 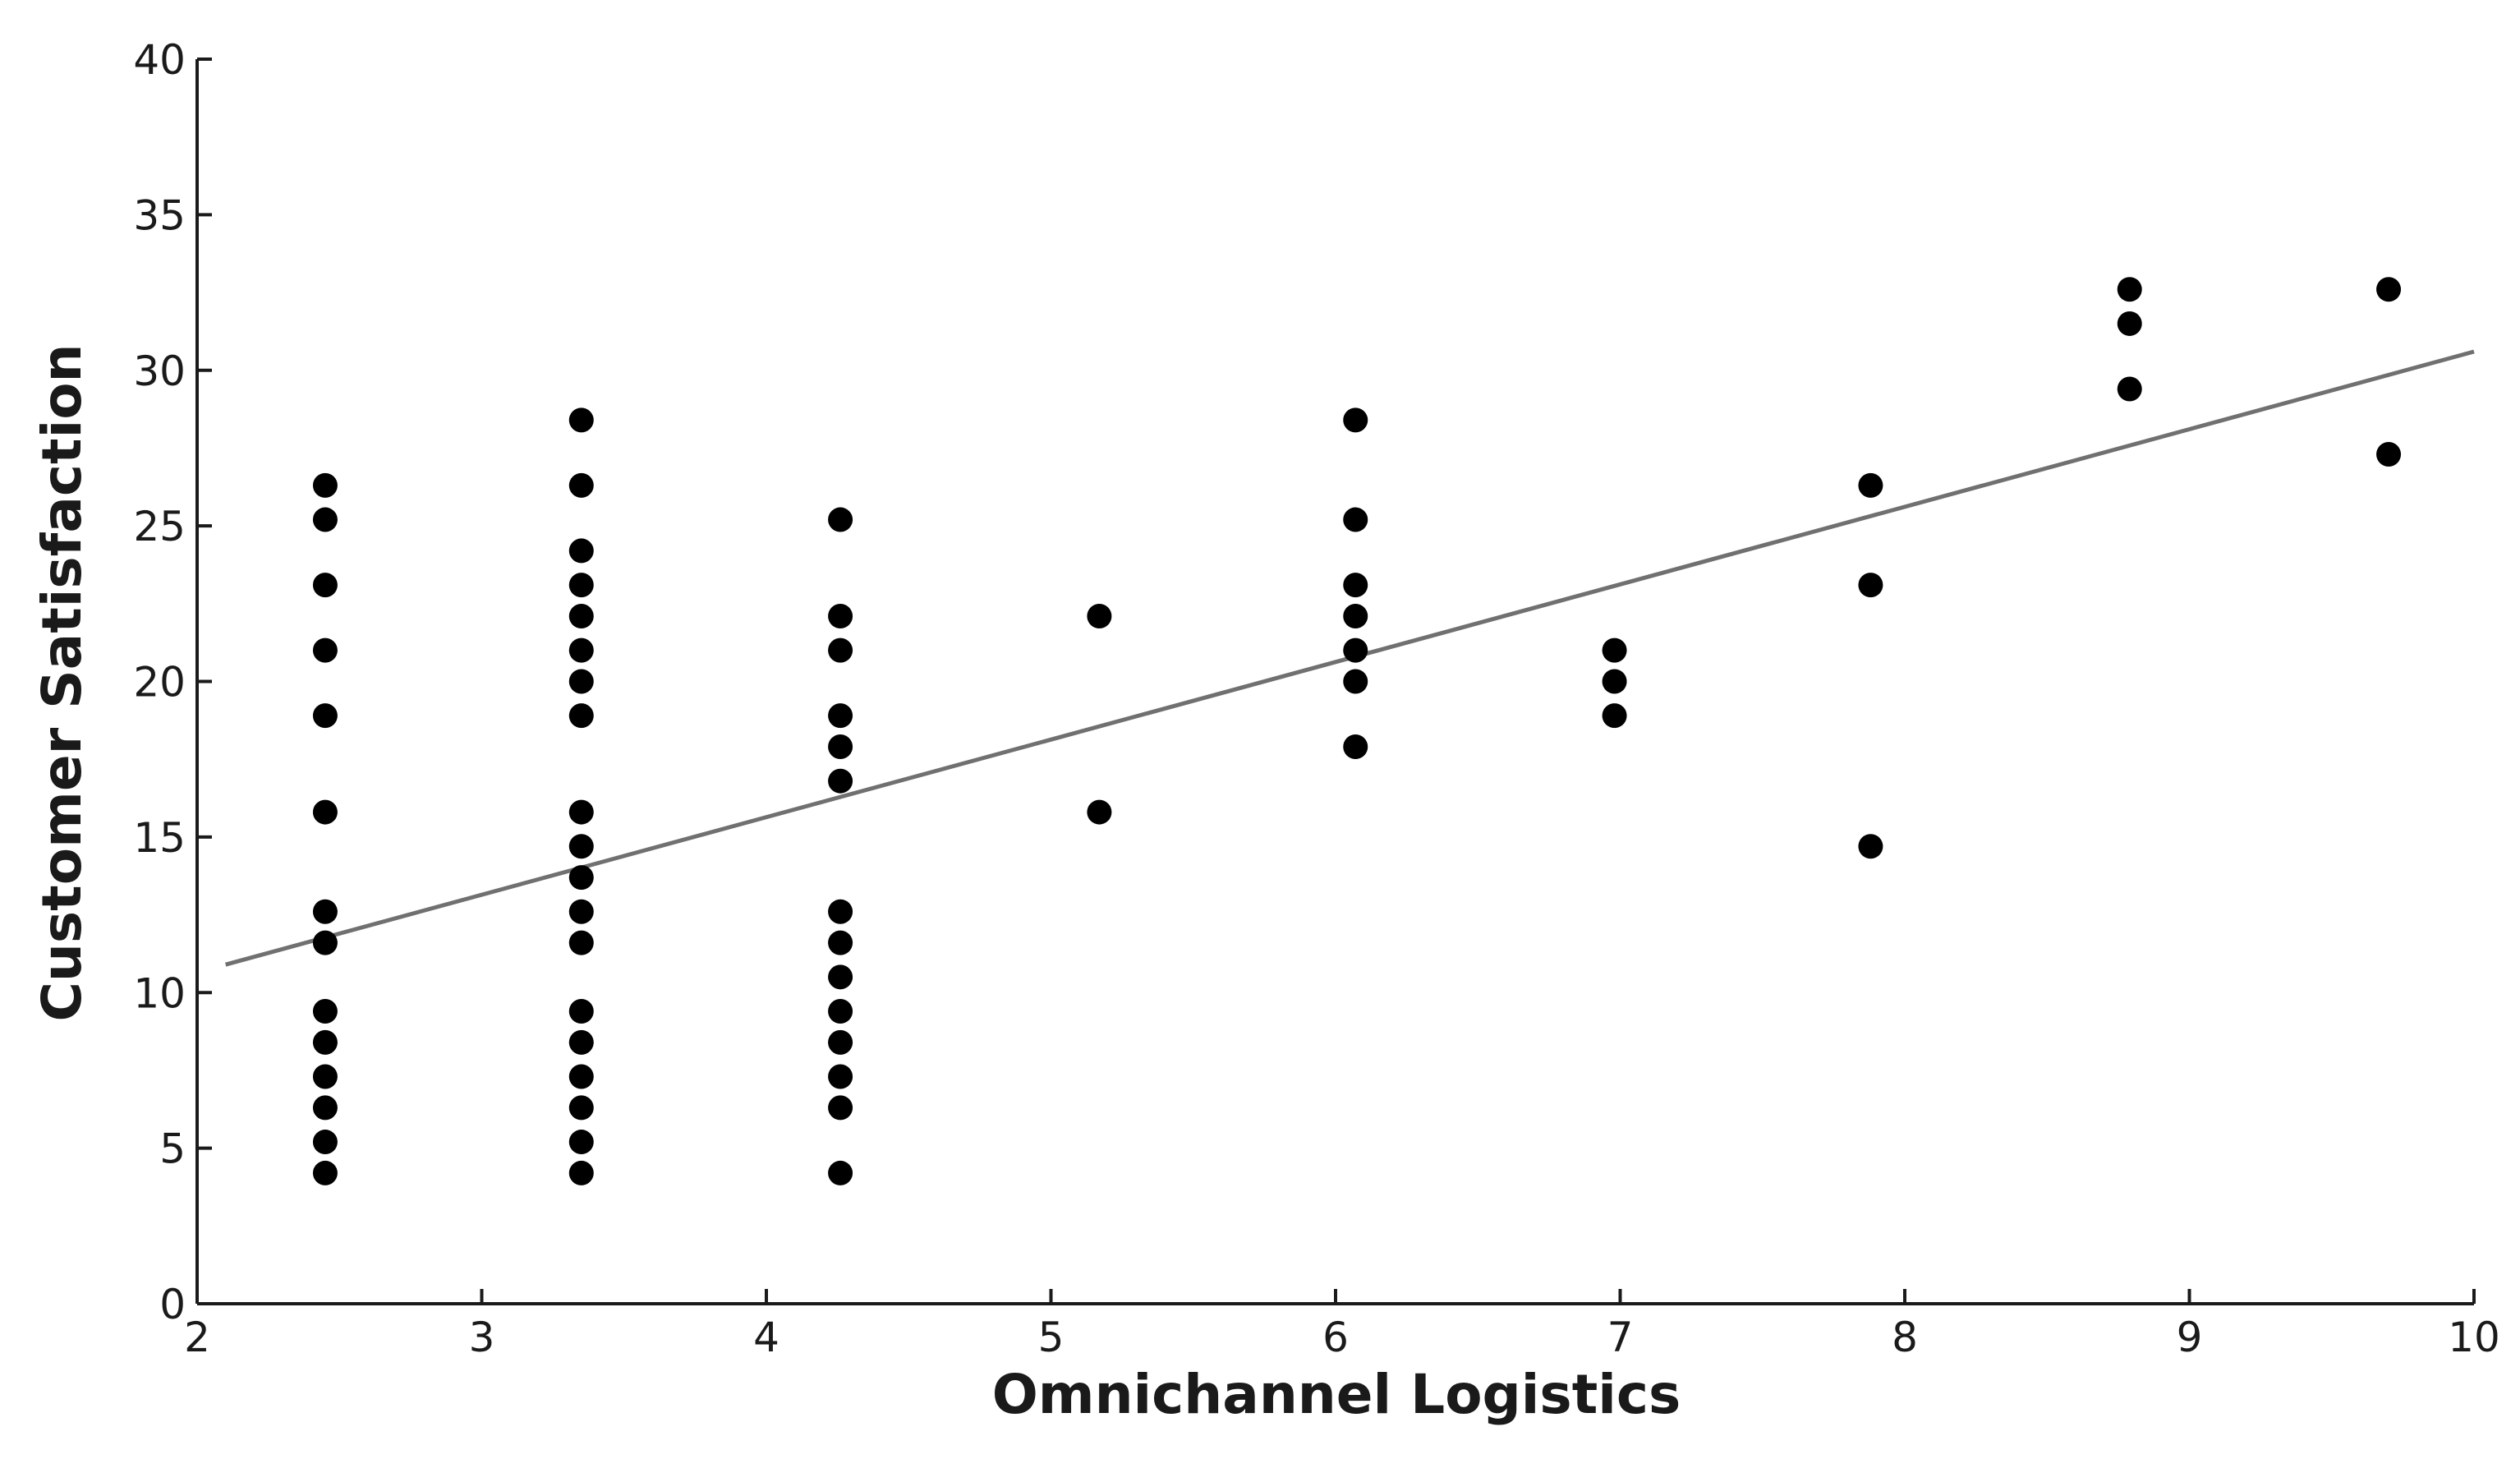 What do you see at coordinates (197, 1337) in the screenshot?
I see `x-tick-label: 2` at bounding box center [197, 1337].